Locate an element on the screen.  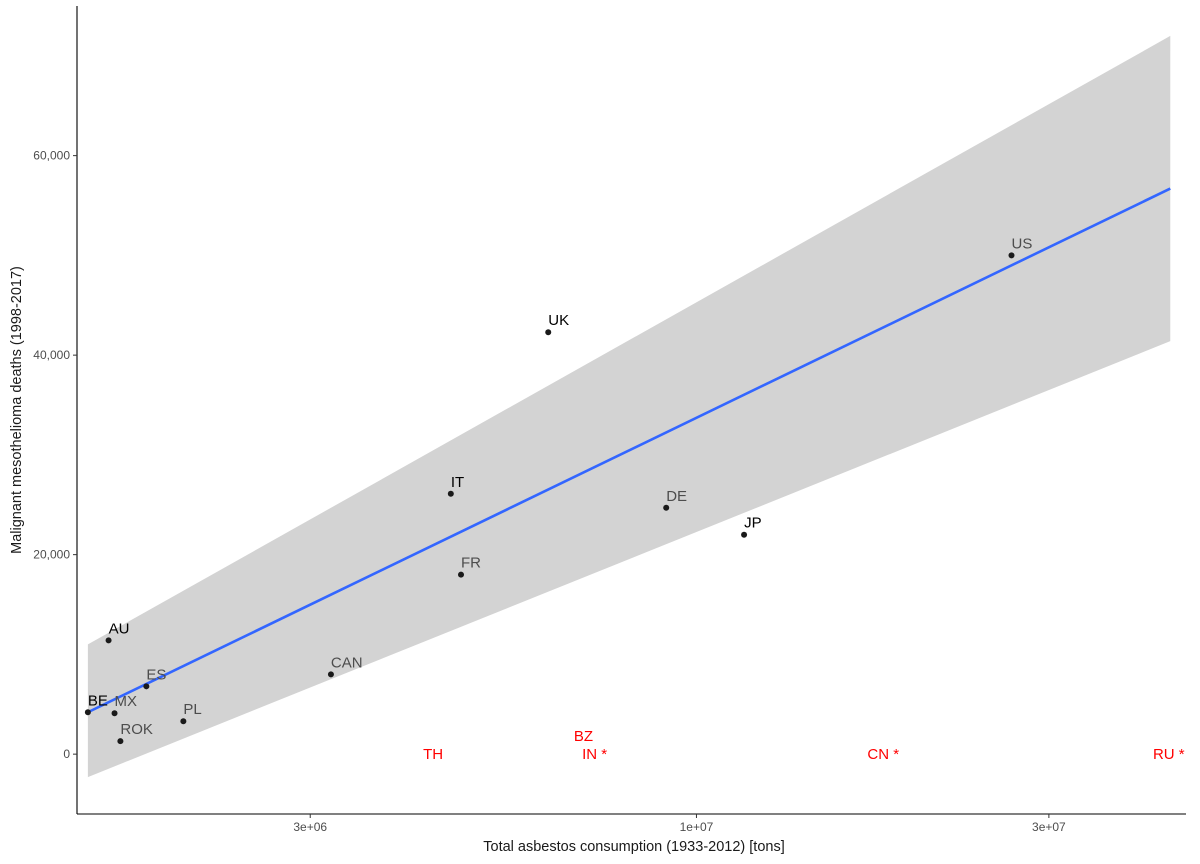
point-label: FR is located at coordinates (471, 563).